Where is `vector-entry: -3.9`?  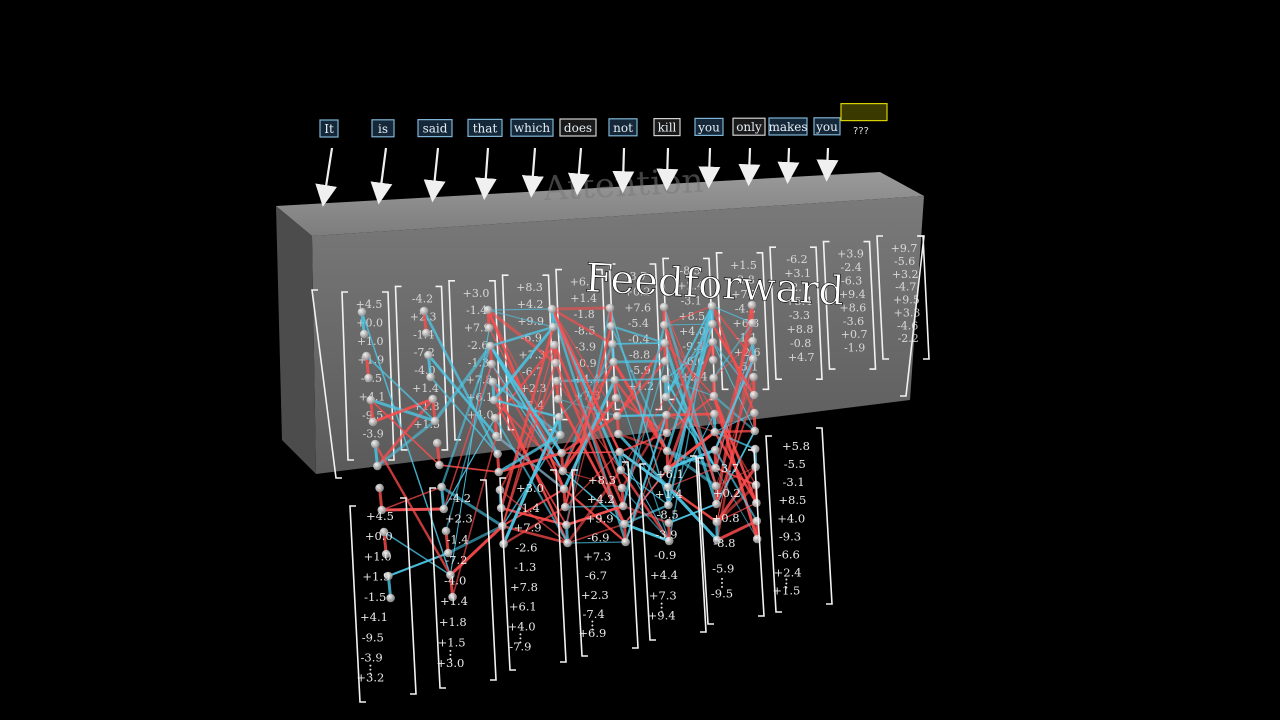 vector-entry: -3.9 is located at coordinates (372, 658).